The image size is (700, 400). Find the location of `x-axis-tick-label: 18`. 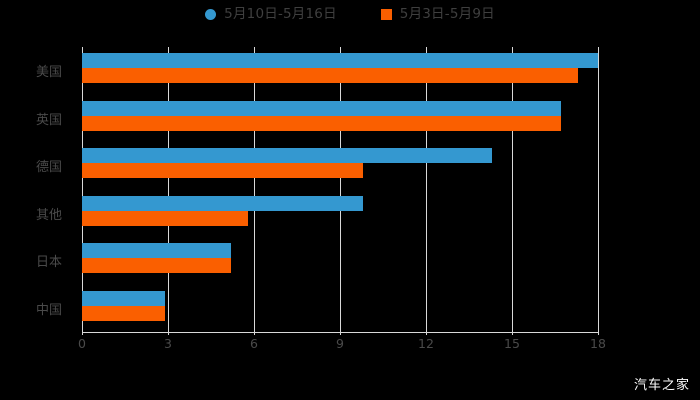

x-axis-tick-label: 18 is located at coordinates (598, 343).